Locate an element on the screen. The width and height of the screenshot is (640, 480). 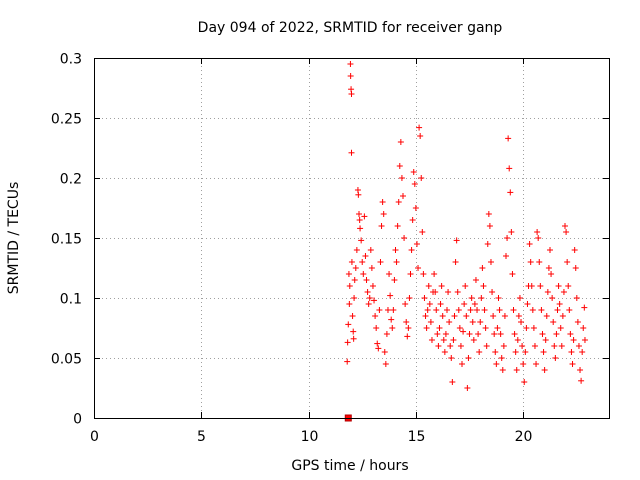
x-tick-label: 5 is located at coordinates (201, 437).